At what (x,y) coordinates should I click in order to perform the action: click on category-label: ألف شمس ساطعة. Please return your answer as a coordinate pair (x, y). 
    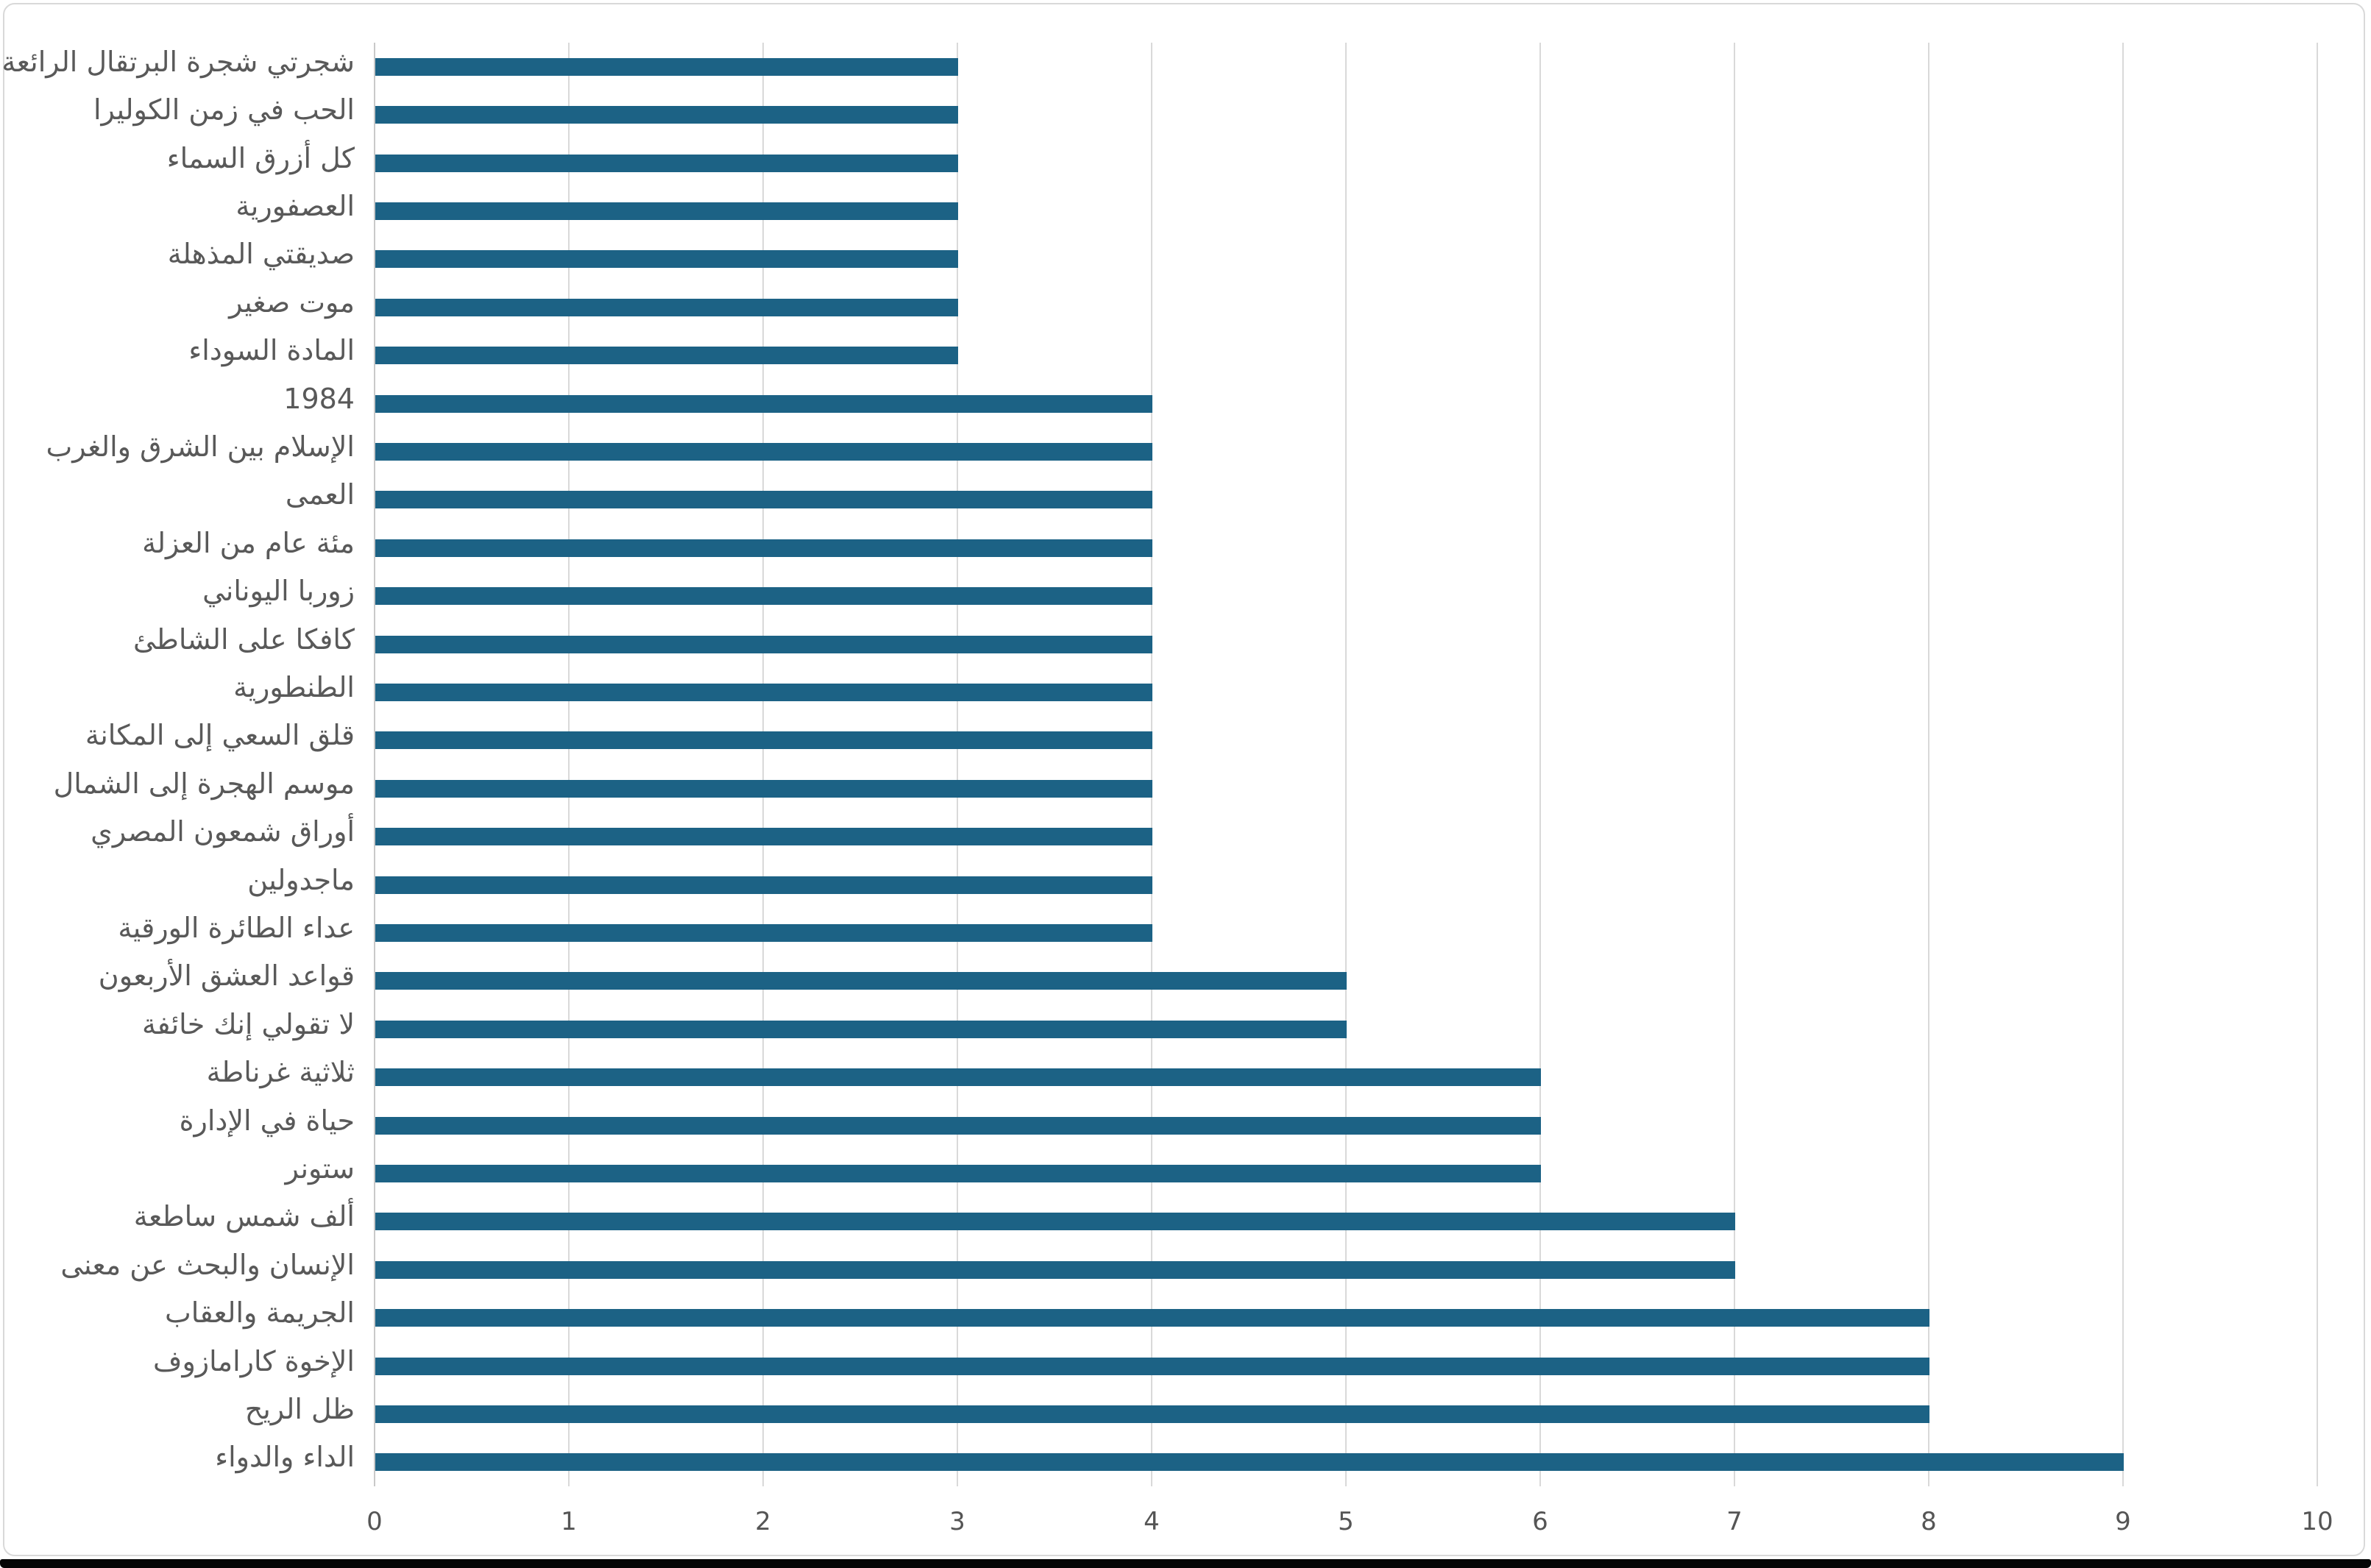
    Looking at the image, I should click on (244, 1216).